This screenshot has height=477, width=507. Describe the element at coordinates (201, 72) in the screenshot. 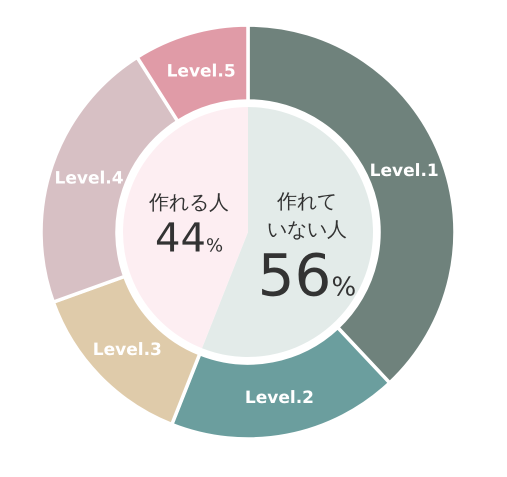

I see `slice-label: Level.5` at that location.